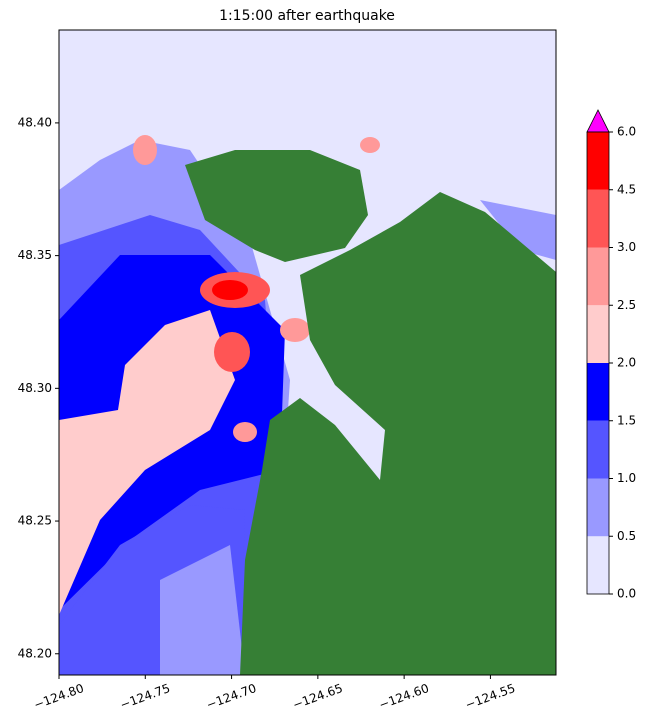  What do you see at coordinates (626, 132) in the screenshot?
I see `colorbar-tick-label: 6.0` at bounding box center [626, 132].